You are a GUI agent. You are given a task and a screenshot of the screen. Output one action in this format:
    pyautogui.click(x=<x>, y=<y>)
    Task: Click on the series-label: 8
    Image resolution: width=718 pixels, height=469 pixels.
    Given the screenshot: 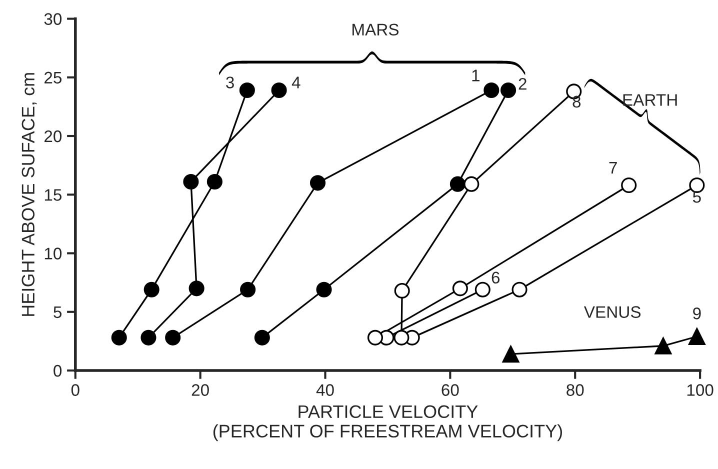 What is the action you would take?
    pyautogui.click(x=576, y=102)
    